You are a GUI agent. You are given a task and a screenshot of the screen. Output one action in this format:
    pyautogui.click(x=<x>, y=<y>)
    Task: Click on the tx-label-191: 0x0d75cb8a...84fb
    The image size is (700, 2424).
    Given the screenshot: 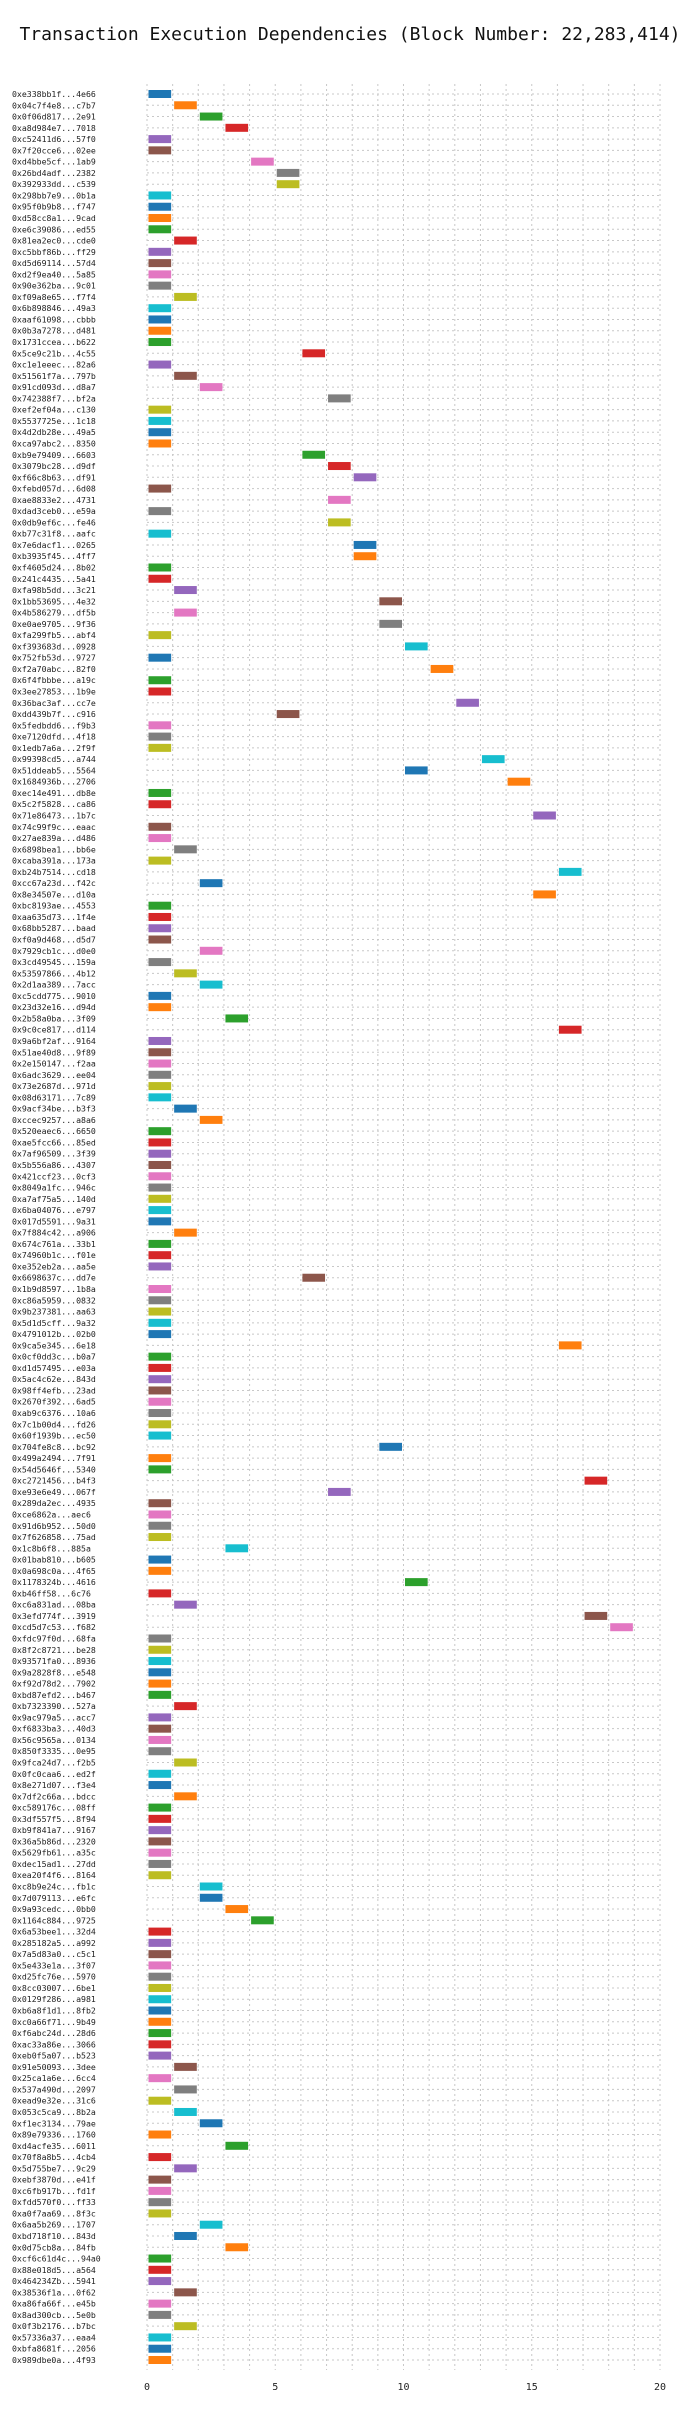 What is the action you would take?
    pyautogui.click(x=54, y=2247)
    